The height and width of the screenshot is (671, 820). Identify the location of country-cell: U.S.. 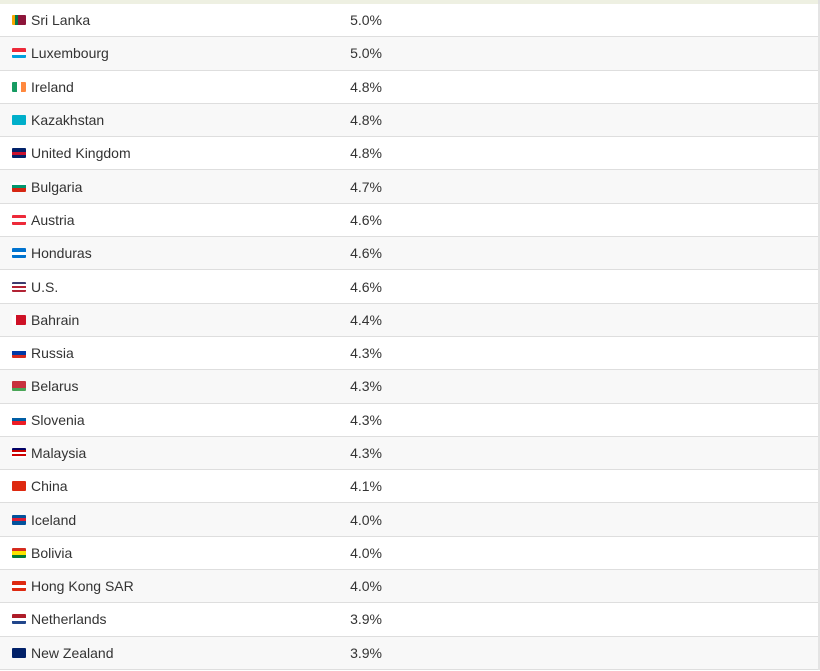
(191, 287).